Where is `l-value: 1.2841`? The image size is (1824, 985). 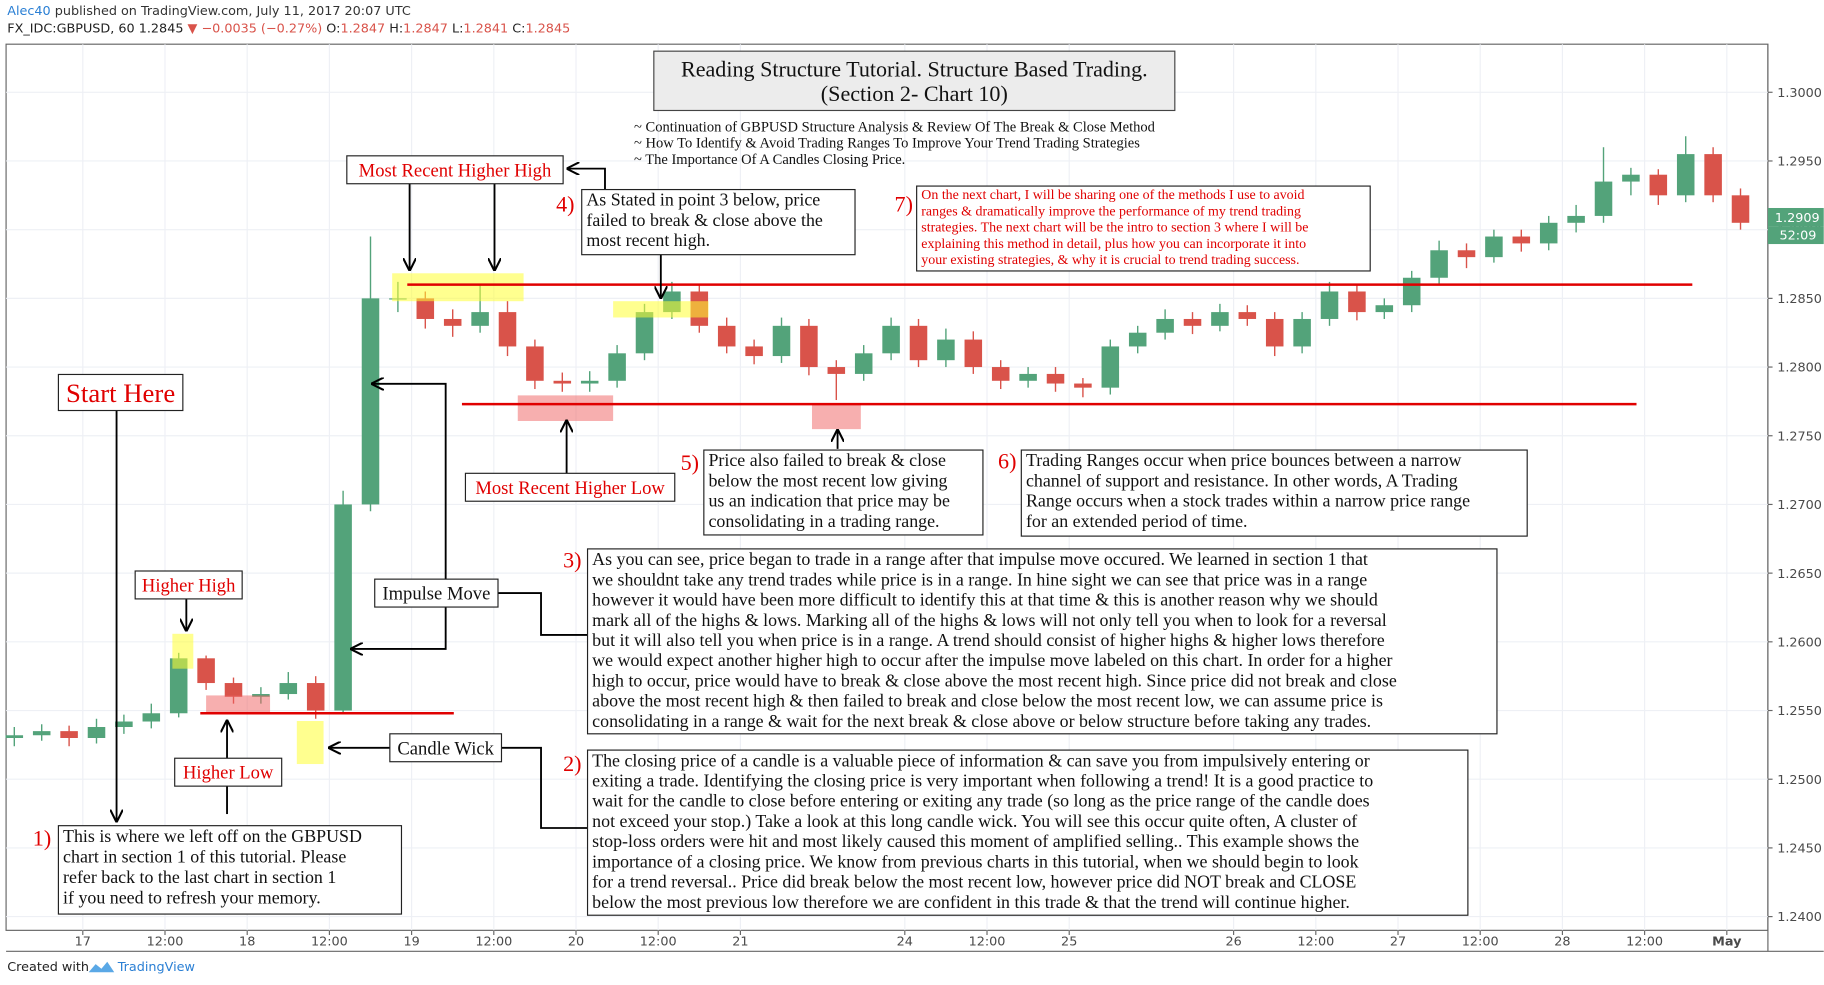
l-value: 1.2841 is located at coordinates (485, 29).